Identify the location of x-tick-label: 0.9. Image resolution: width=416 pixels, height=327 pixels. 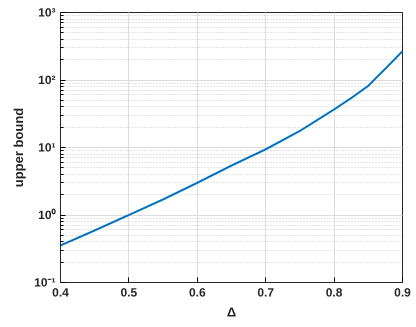
(403, 293).